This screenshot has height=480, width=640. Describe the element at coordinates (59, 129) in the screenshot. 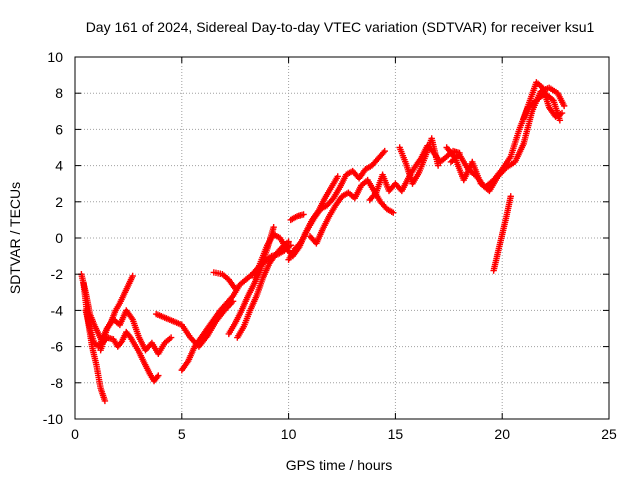

I see `y-tick-label: 6` at that location.